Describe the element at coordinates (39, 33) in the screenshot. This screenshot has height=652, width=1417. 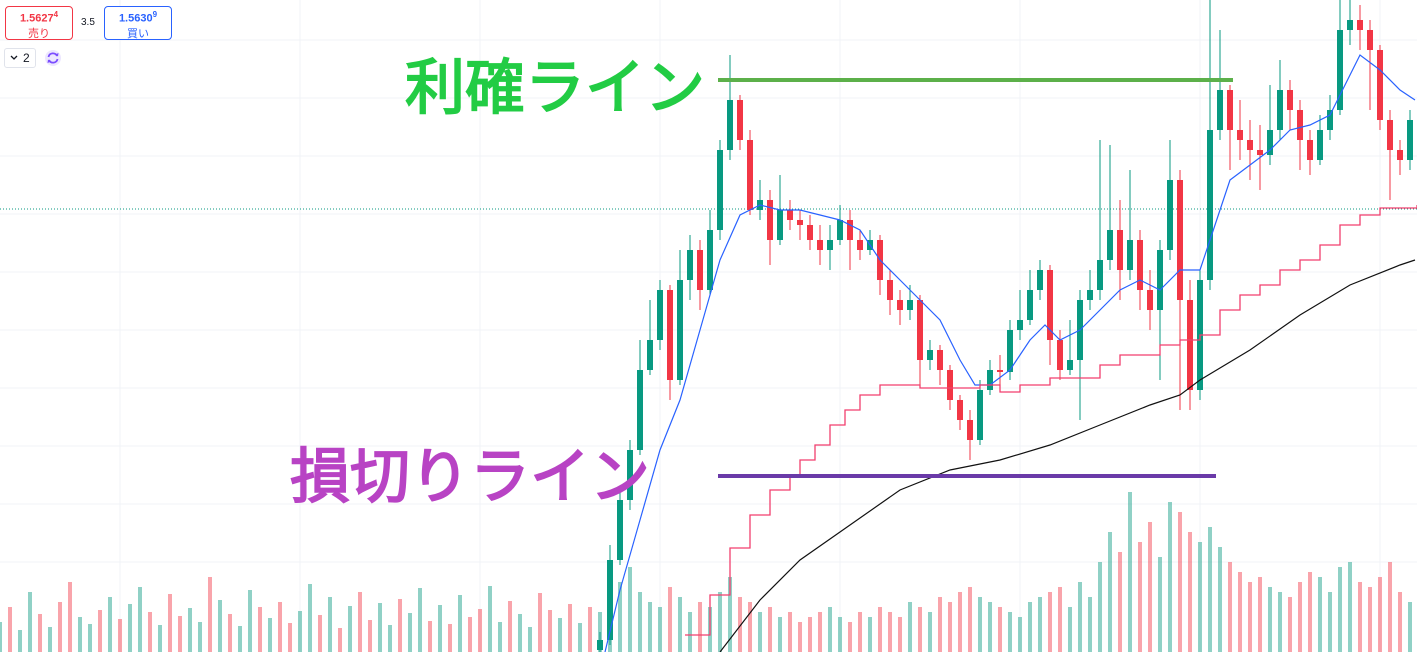
I see `sell-label: 売り` at that location.